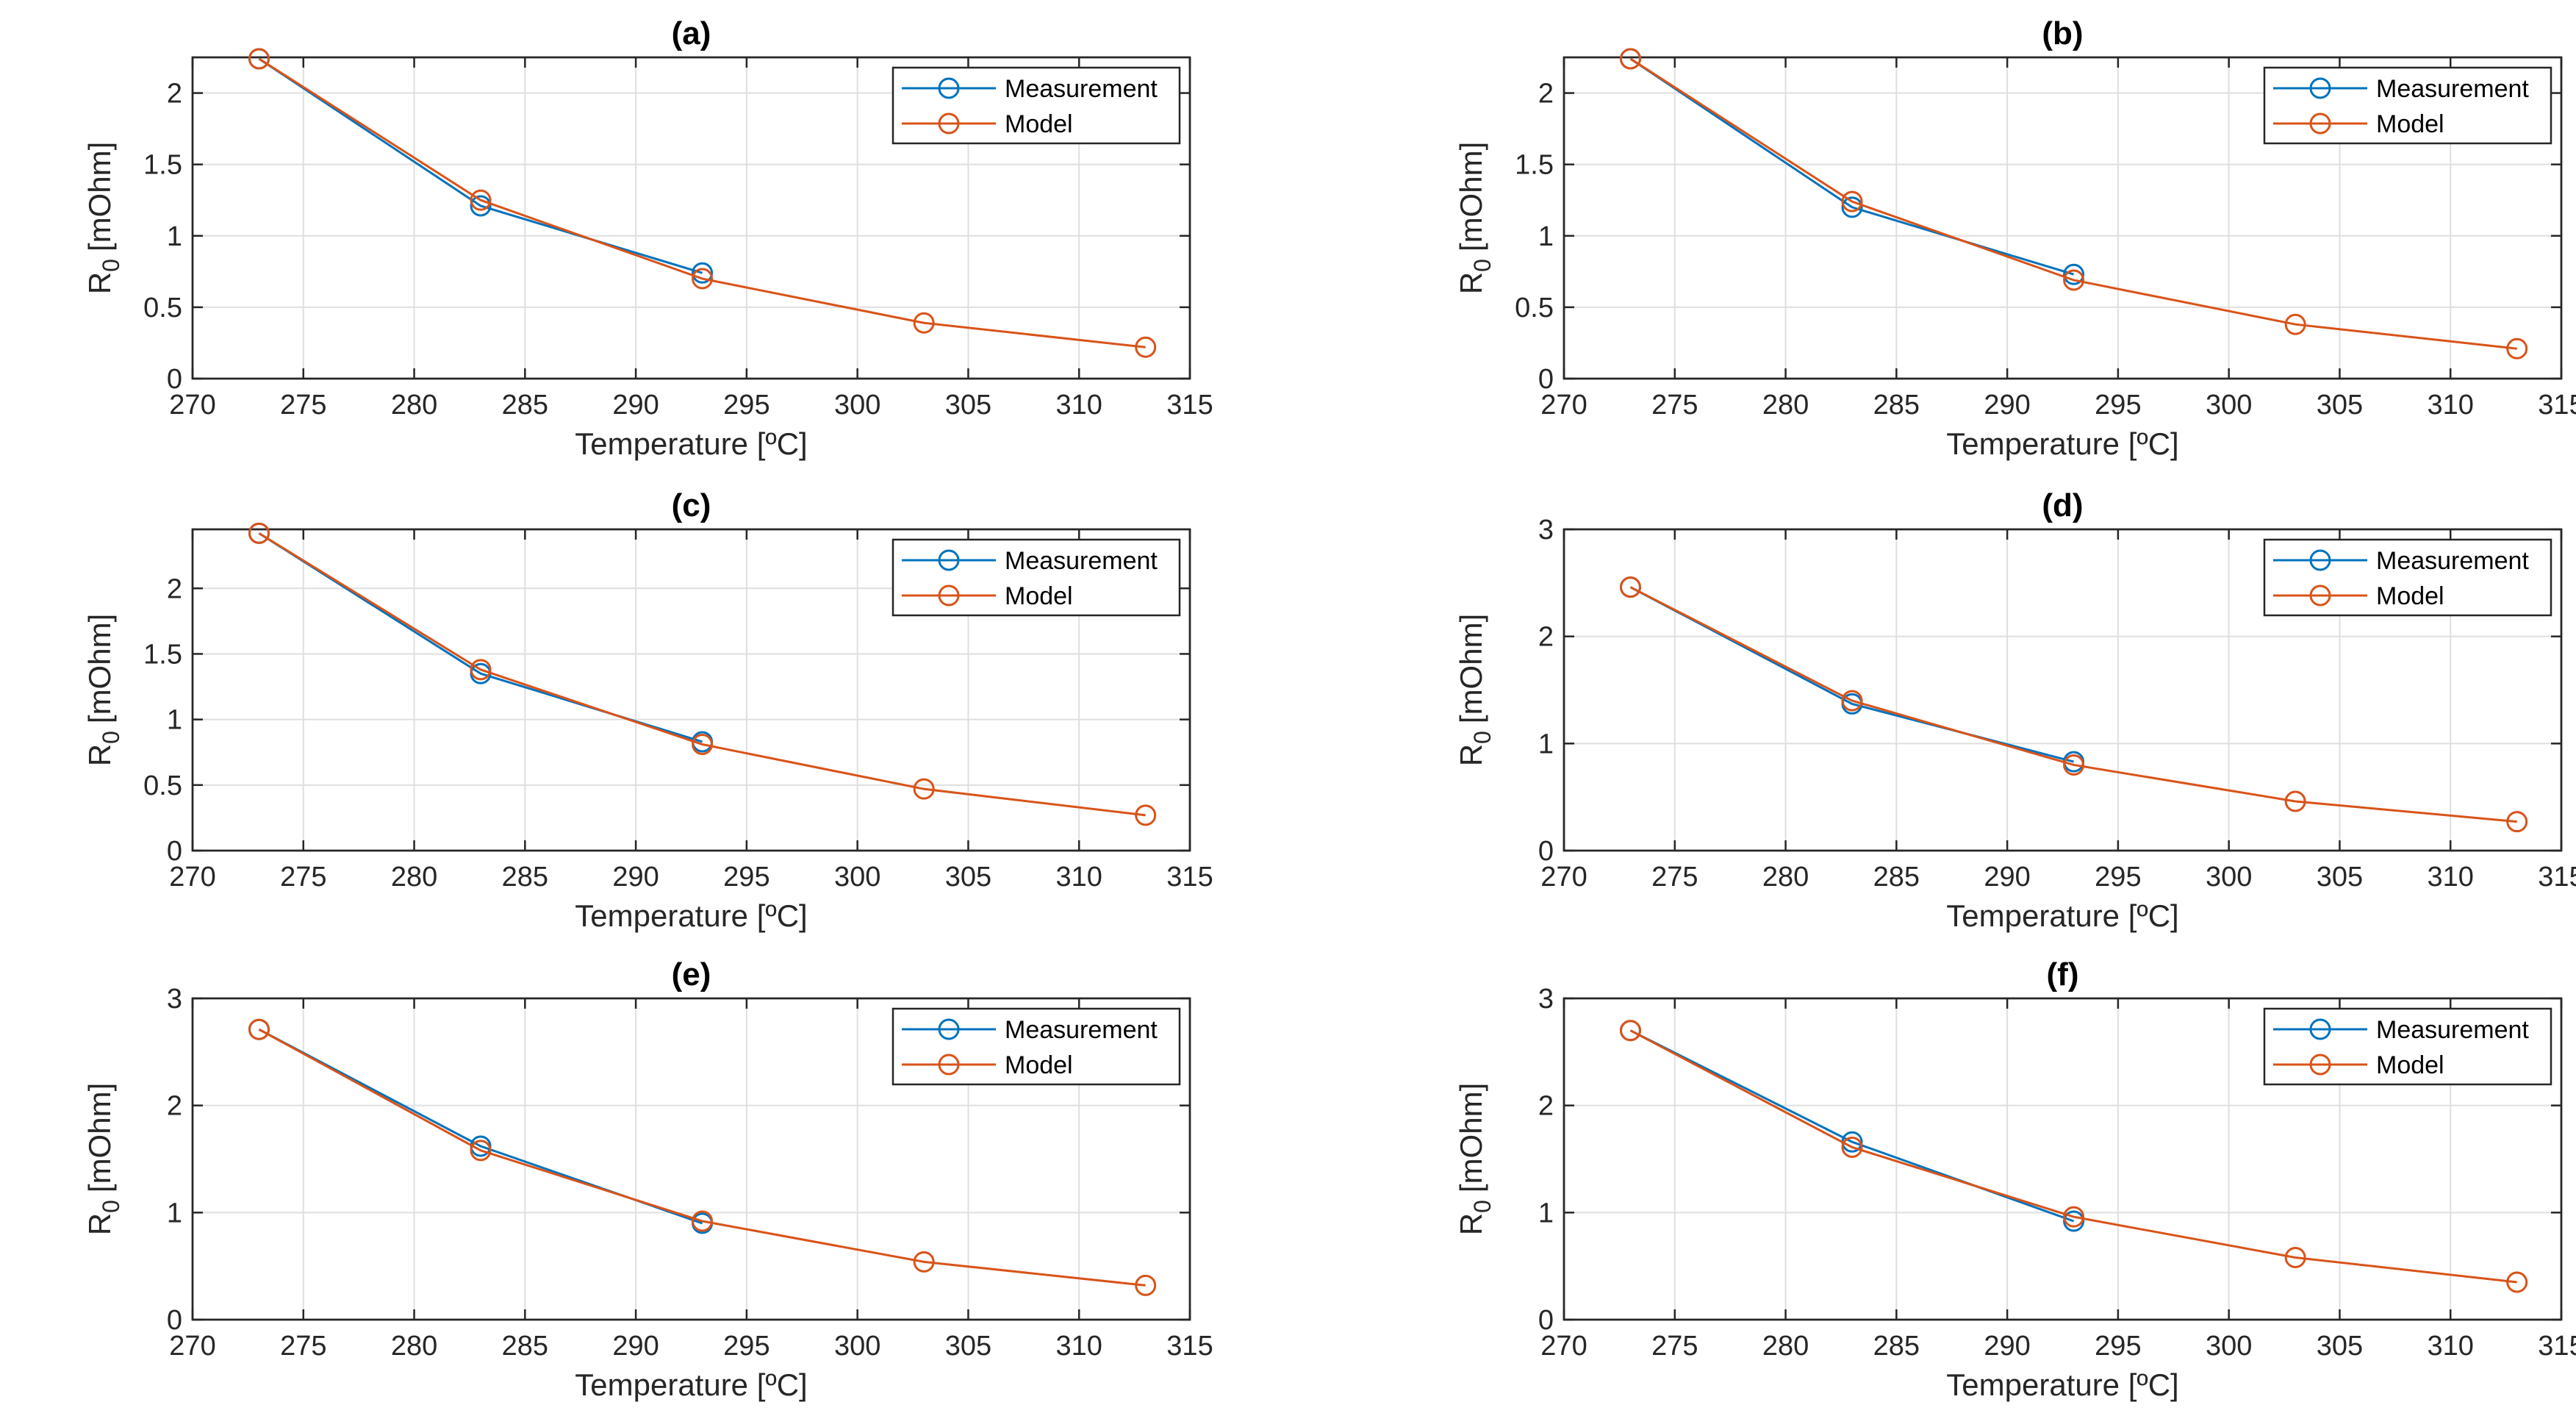 This screenshot has width=2576, height=1427. I want to click on y-tick-label: 1.5, so click(162, 654).